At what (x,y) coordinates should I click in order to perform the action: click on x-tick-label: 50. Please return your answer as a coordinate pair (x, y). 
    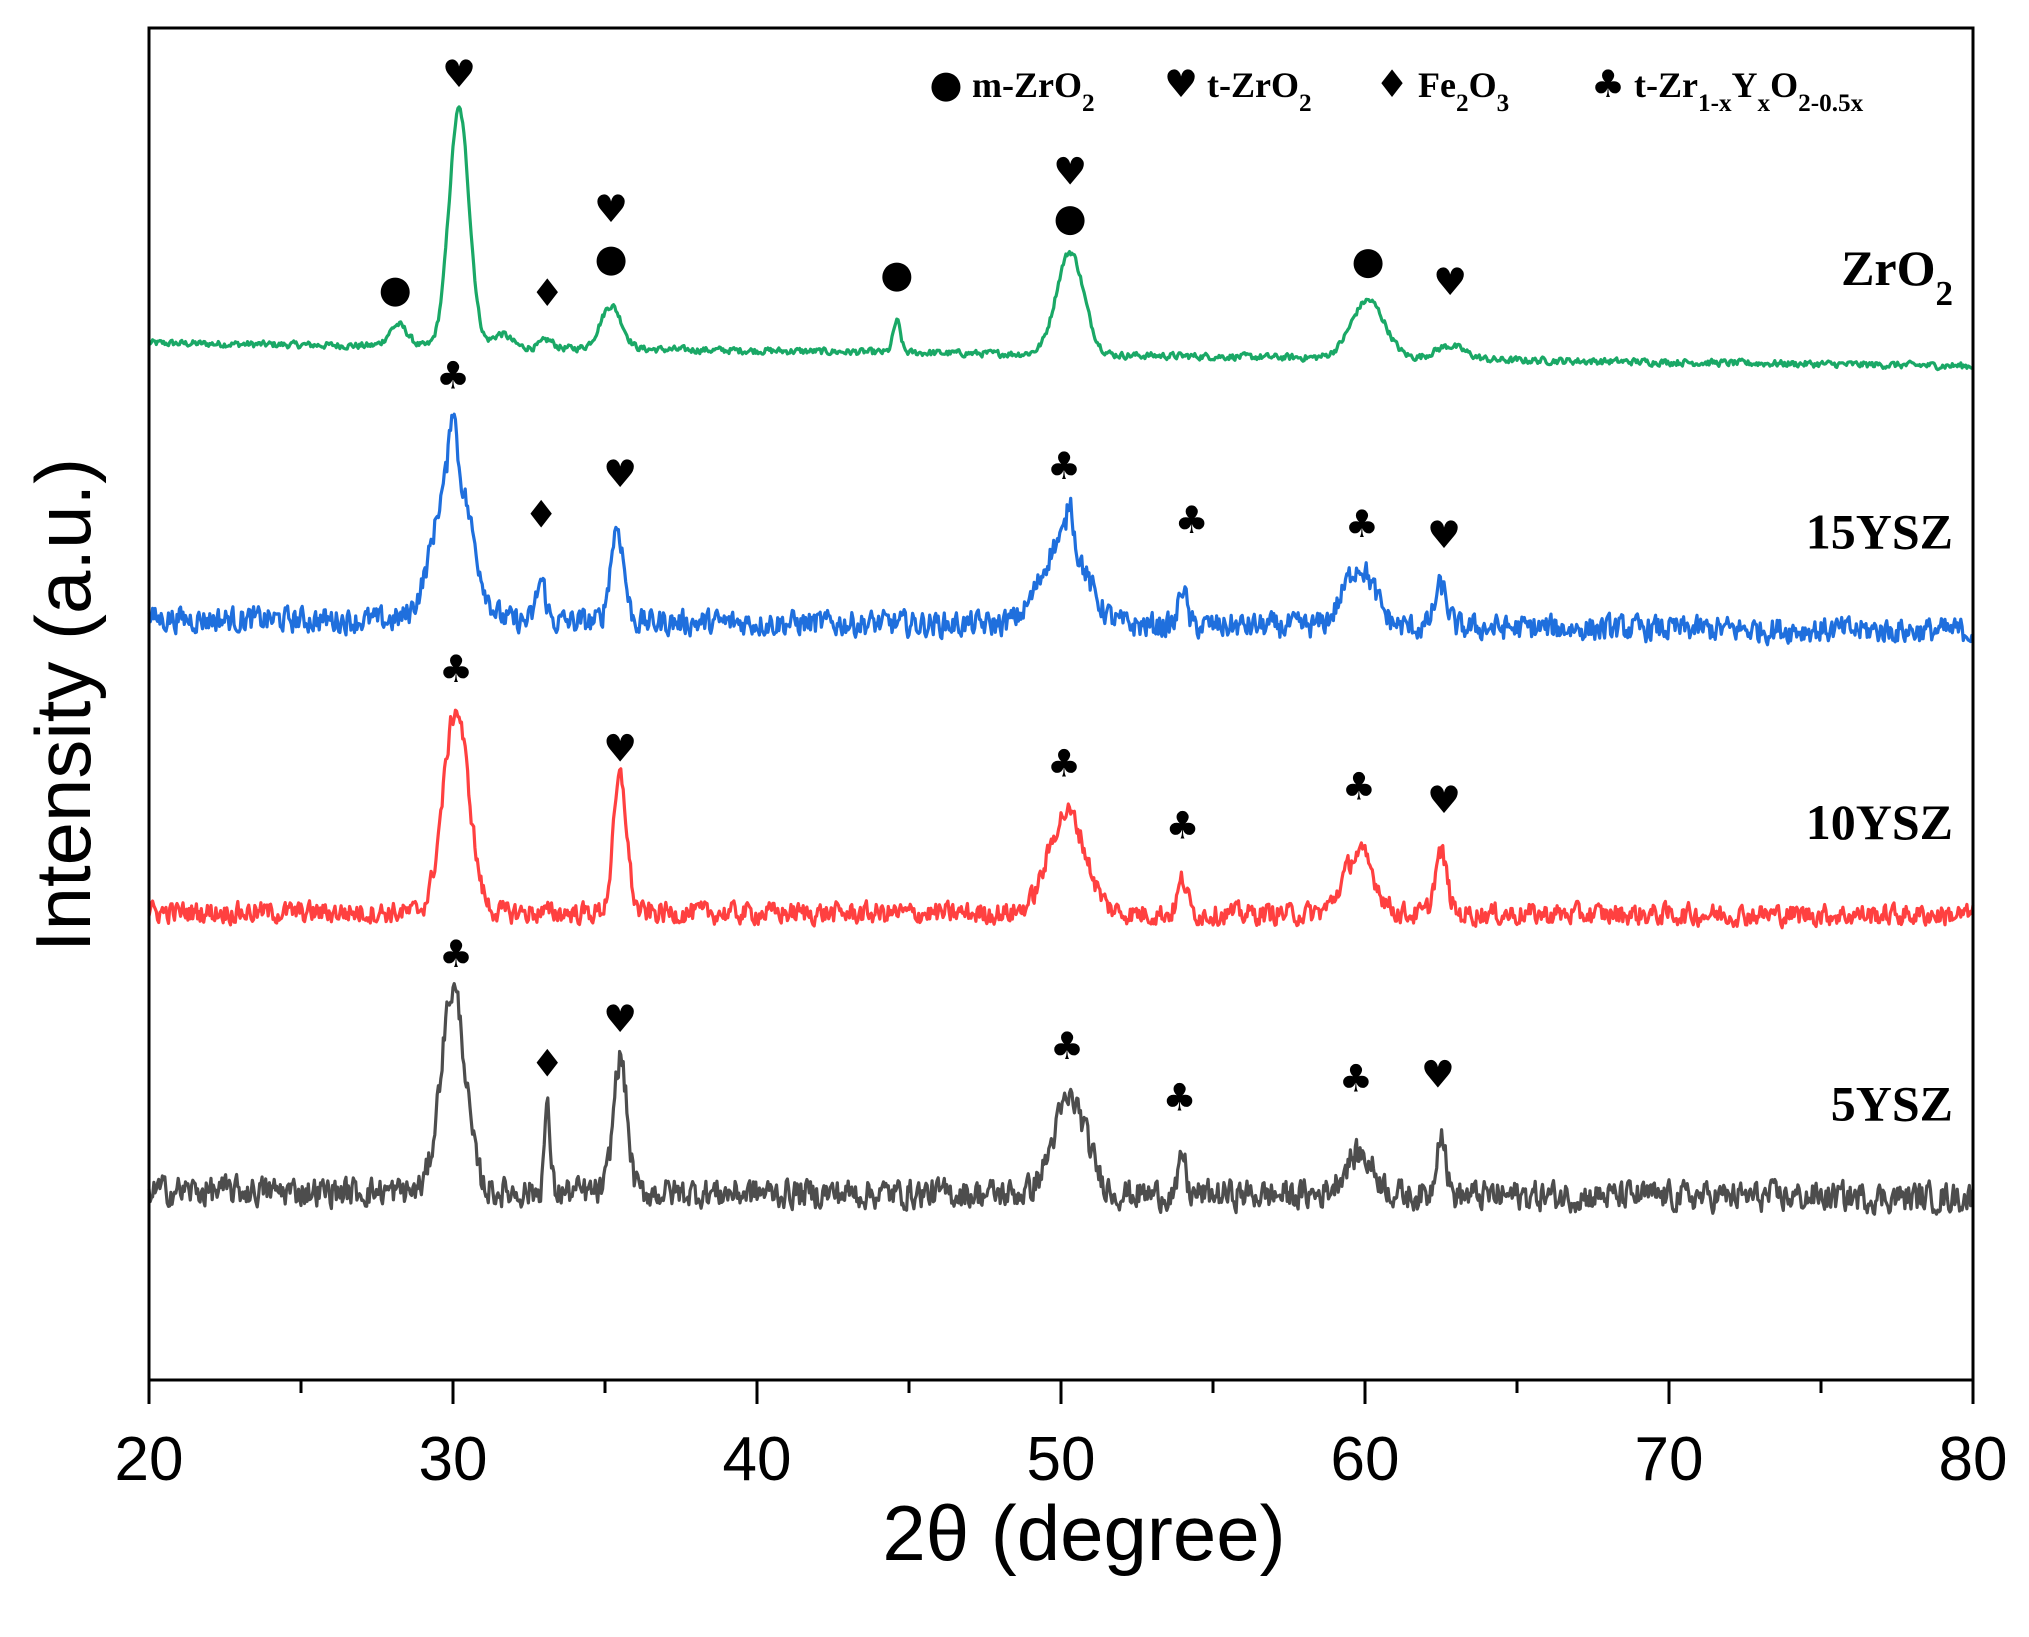
    Looking at the image, I should click on (1061, 1459).